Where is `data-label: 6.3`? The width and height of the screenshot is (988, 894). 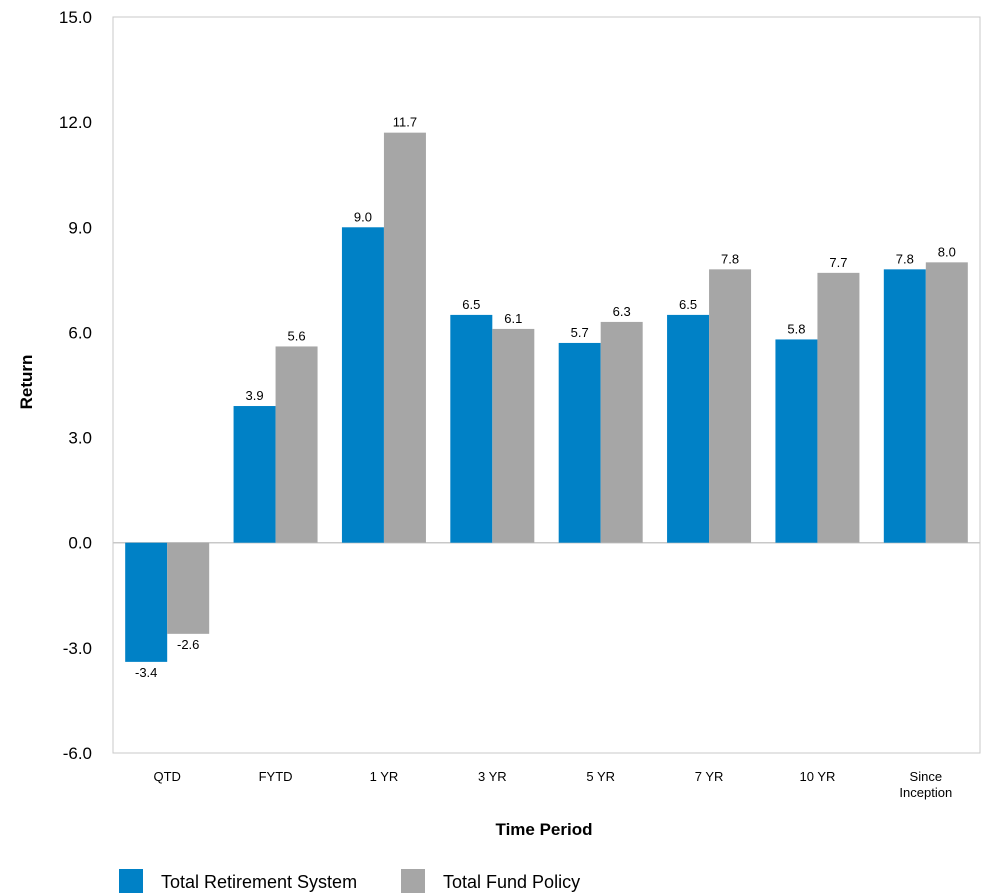 data-label: 6.3 is located at coordinates (622, 311).